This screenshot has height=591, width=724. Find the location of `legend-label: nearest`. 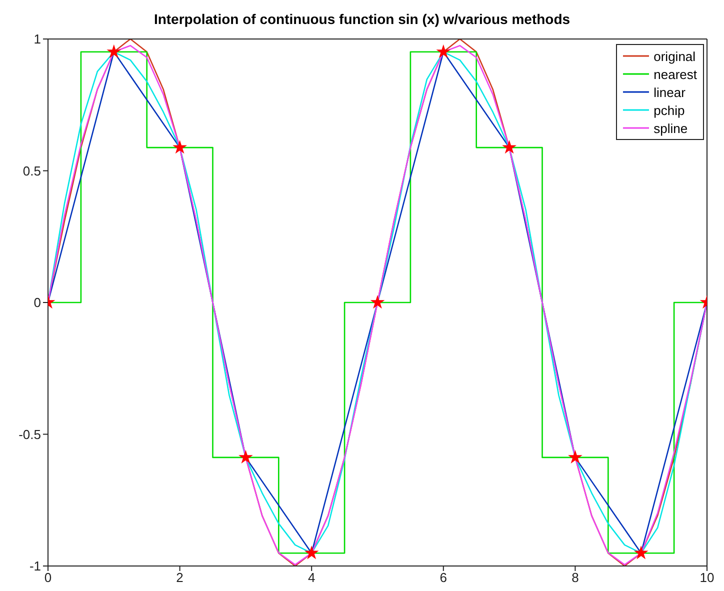

legend-label: nearest is located at coordinates (675, 74).